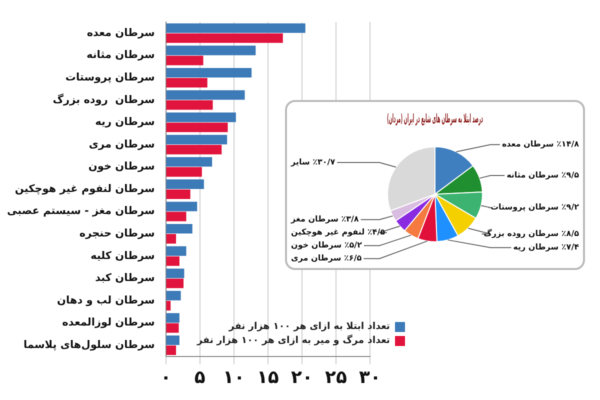 The width and height of the screenshot is (600, 400). What do you see at coordinates (267, 377) in the screenshot?
I see `x-tick-label: ۱۵` at bounding box center [267, 377].